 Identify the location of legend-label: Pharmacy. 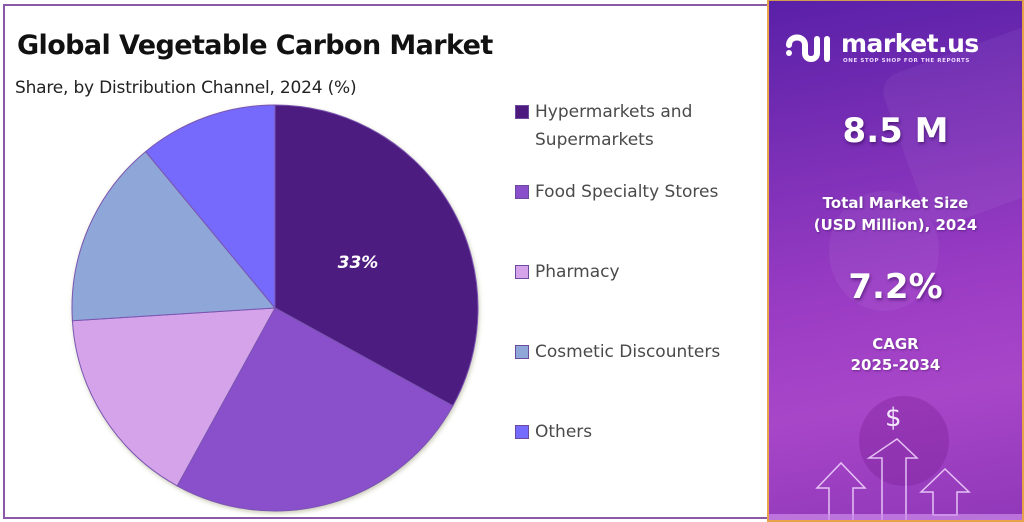
(577, 272).